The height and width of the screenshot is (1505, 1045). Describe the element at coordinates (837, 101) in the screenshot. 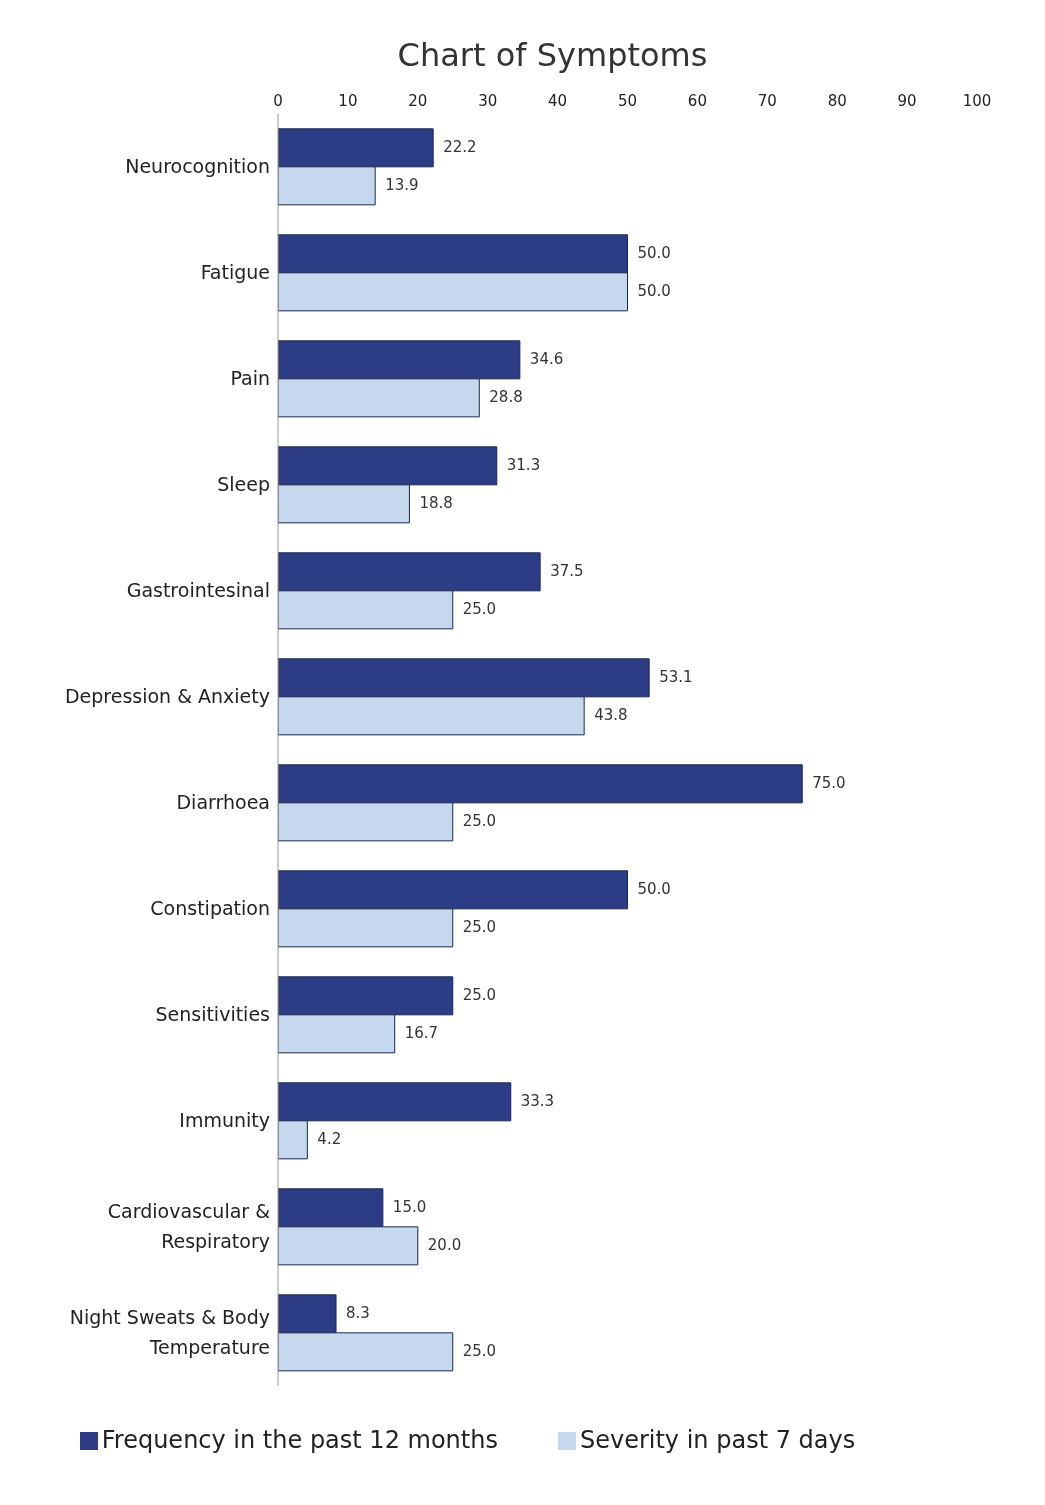

I see `x-tick-label: 80` at that location.